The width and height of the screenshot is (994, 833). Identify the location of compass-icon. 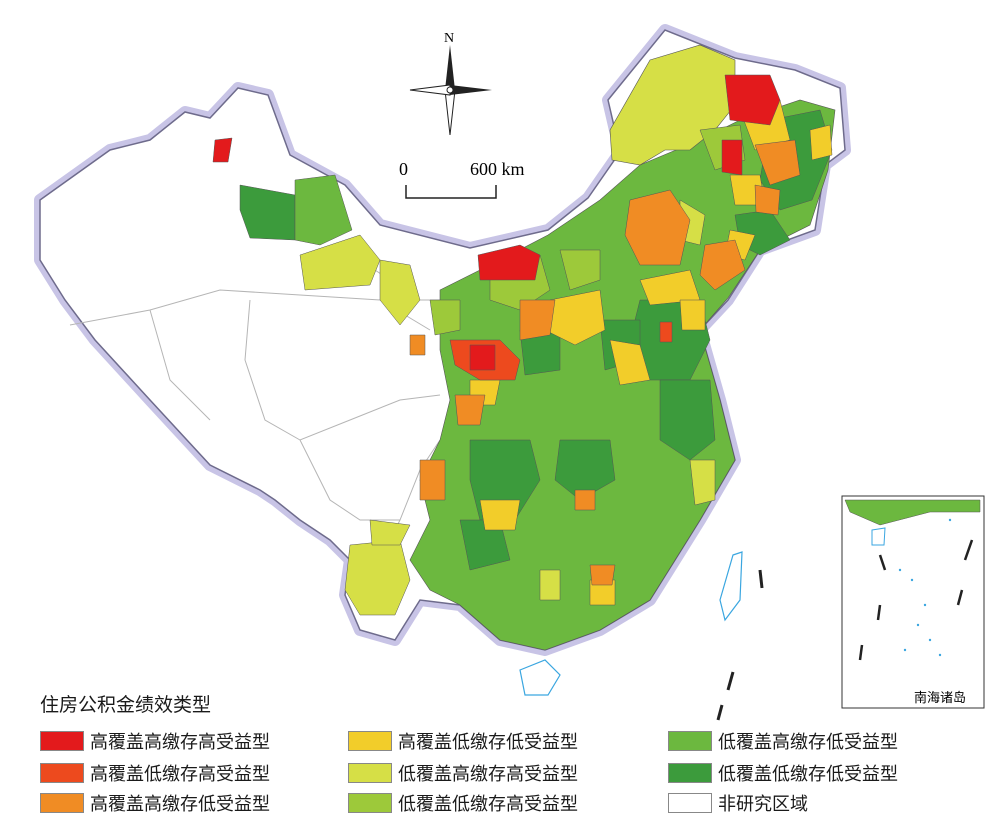
(450, 90).